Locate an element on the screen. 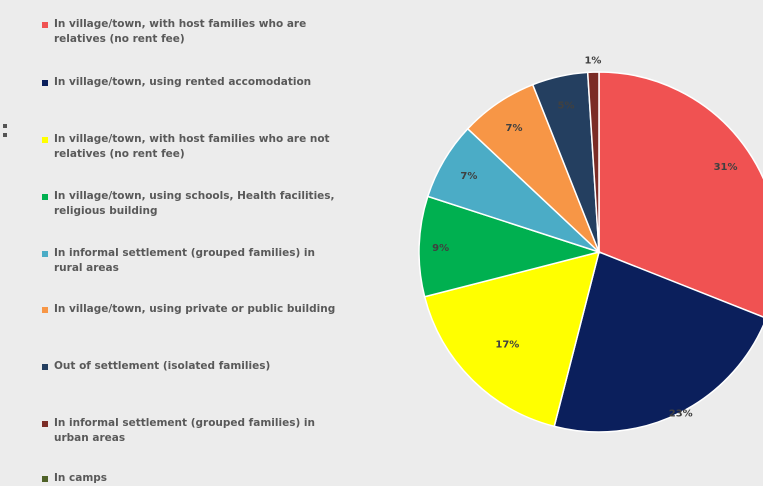 This screenshot has height=486, width=763. slice-value-label: 17% is located at coordinates (507, 345).